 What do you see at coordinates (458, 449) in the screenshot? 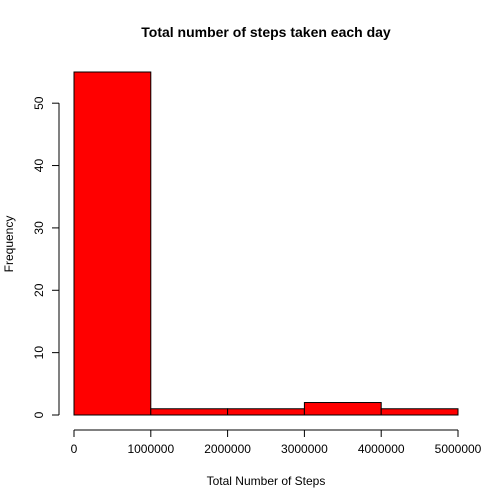
I see `x-tick-label: 5000000` at bounding box center [458, 449].